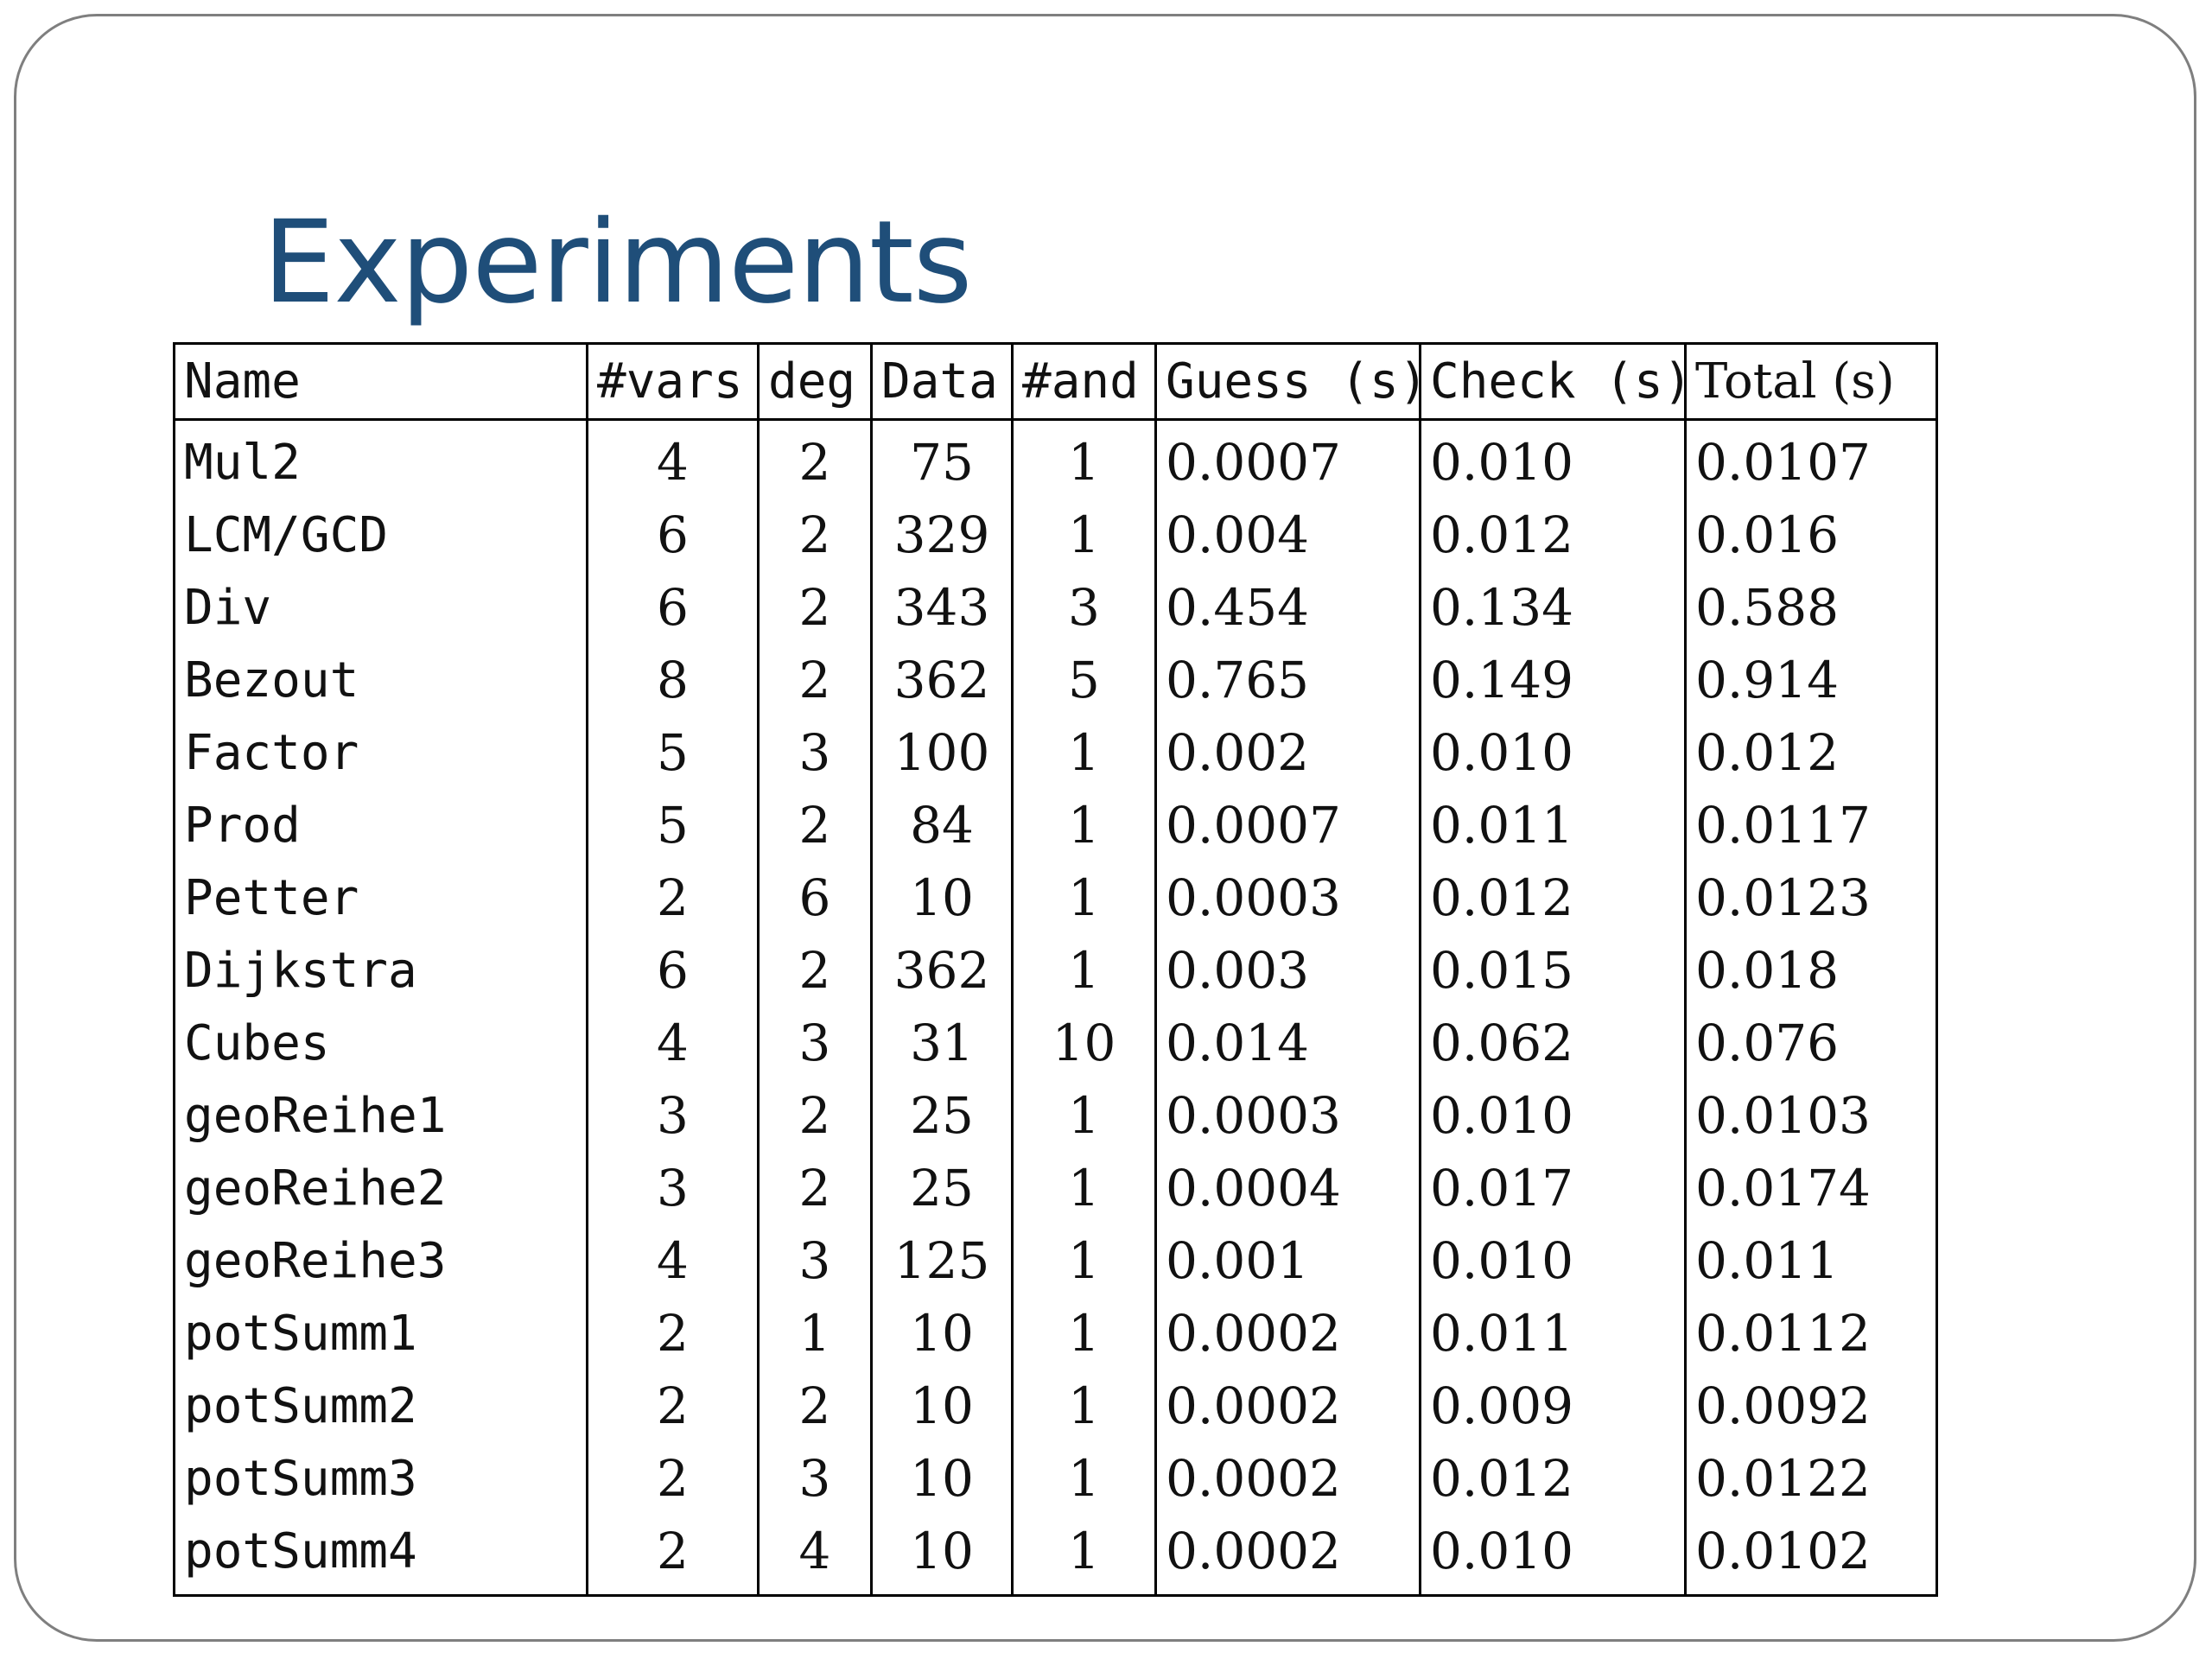 The width and height of the screenshot is (2212, 1659). I want to click on cell-total: 0.0102, so click(1811, 1555).